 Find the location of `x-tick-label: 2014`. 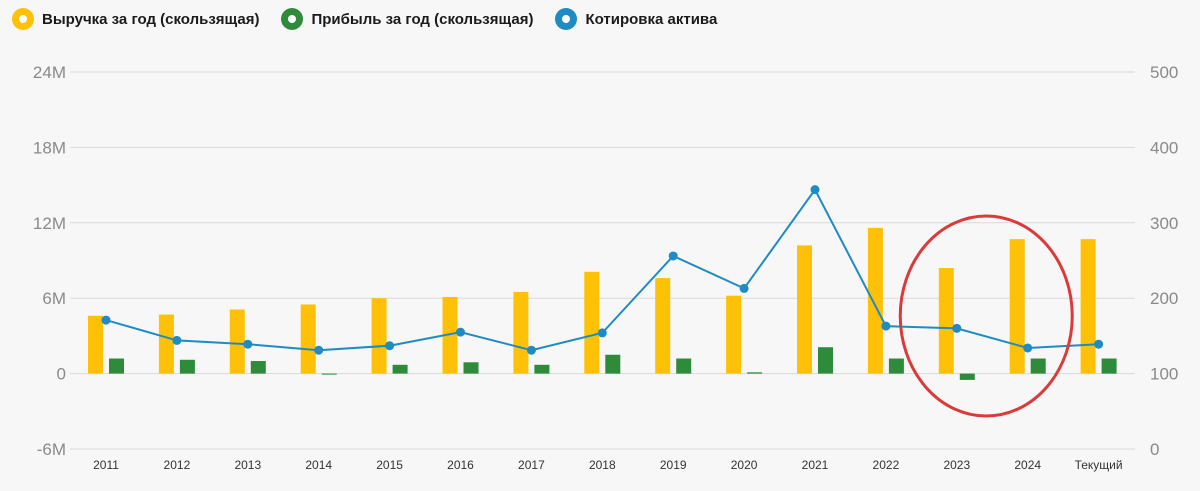

x-tick-label: 2014 is located at coordinates (318, 465).